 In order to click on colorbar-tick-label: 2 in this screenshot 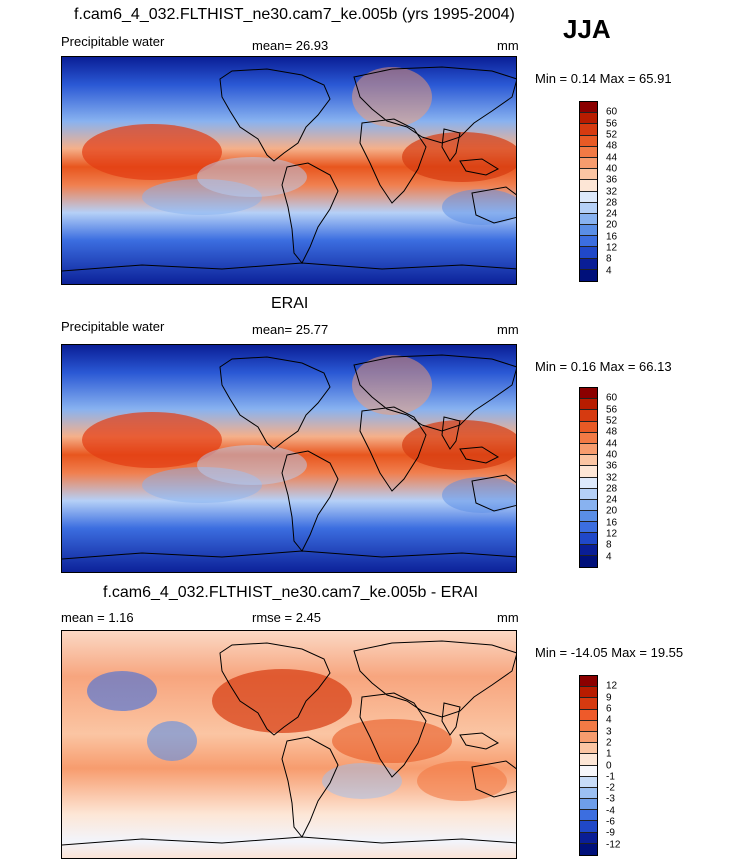, I will do `click(609, 743)`.